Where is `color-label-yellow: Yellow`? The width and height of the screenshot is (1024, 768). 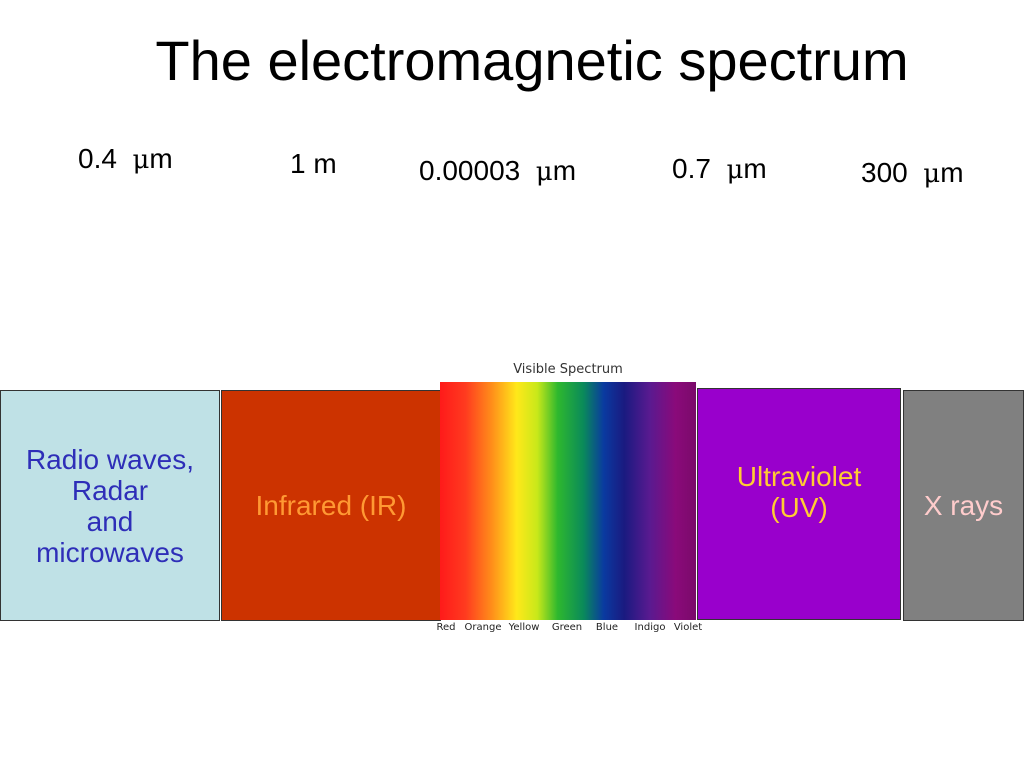
color-label-yellow: Yellow is located at coordinates (524, 627).